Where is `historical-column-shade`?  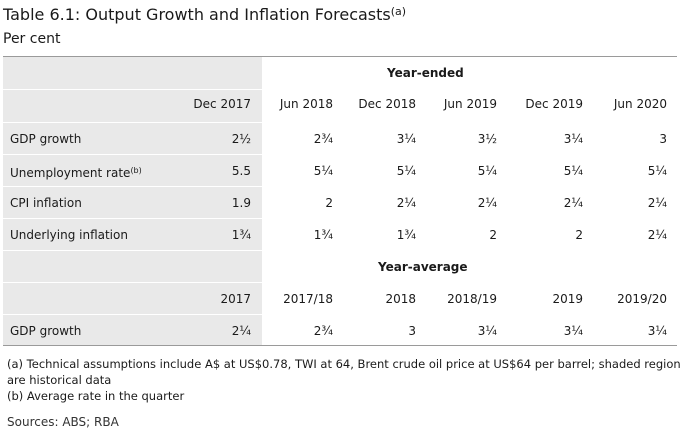
historical-column-shade is located at coordinates (222, 201).